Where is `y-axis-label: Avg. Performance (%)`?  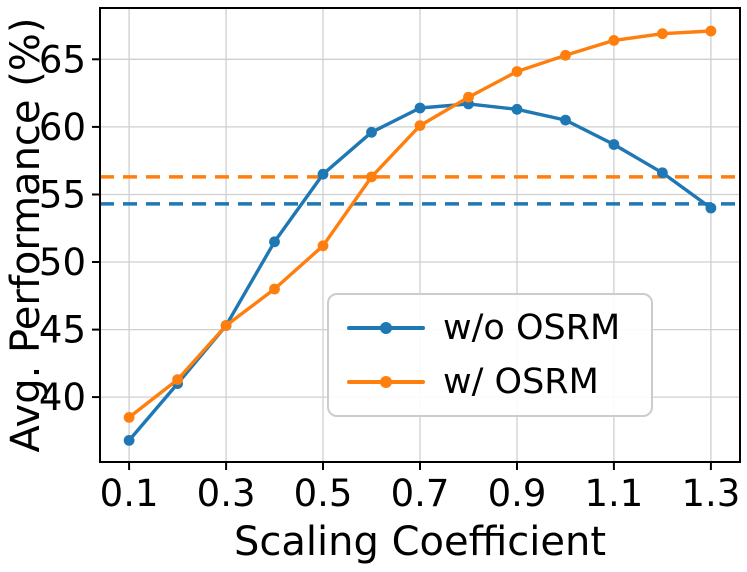 y-axis-label: Avg. Performance (%) is located at coordinates (26, 235).